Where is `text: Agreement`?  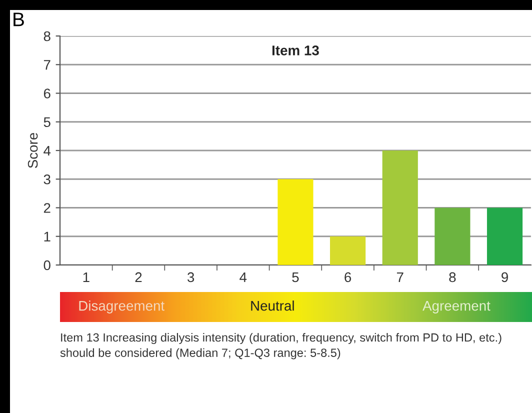
text: Agreement is located at coordinates (456, 307).